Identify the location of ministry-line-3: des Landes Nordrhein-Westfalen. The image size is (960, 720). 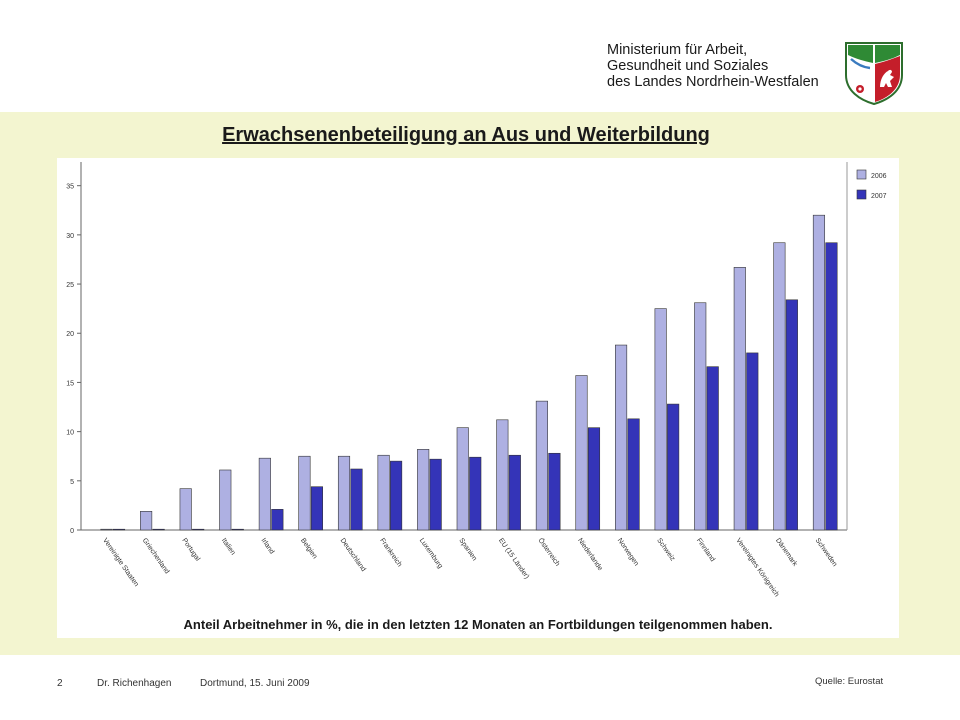
(713, 82).